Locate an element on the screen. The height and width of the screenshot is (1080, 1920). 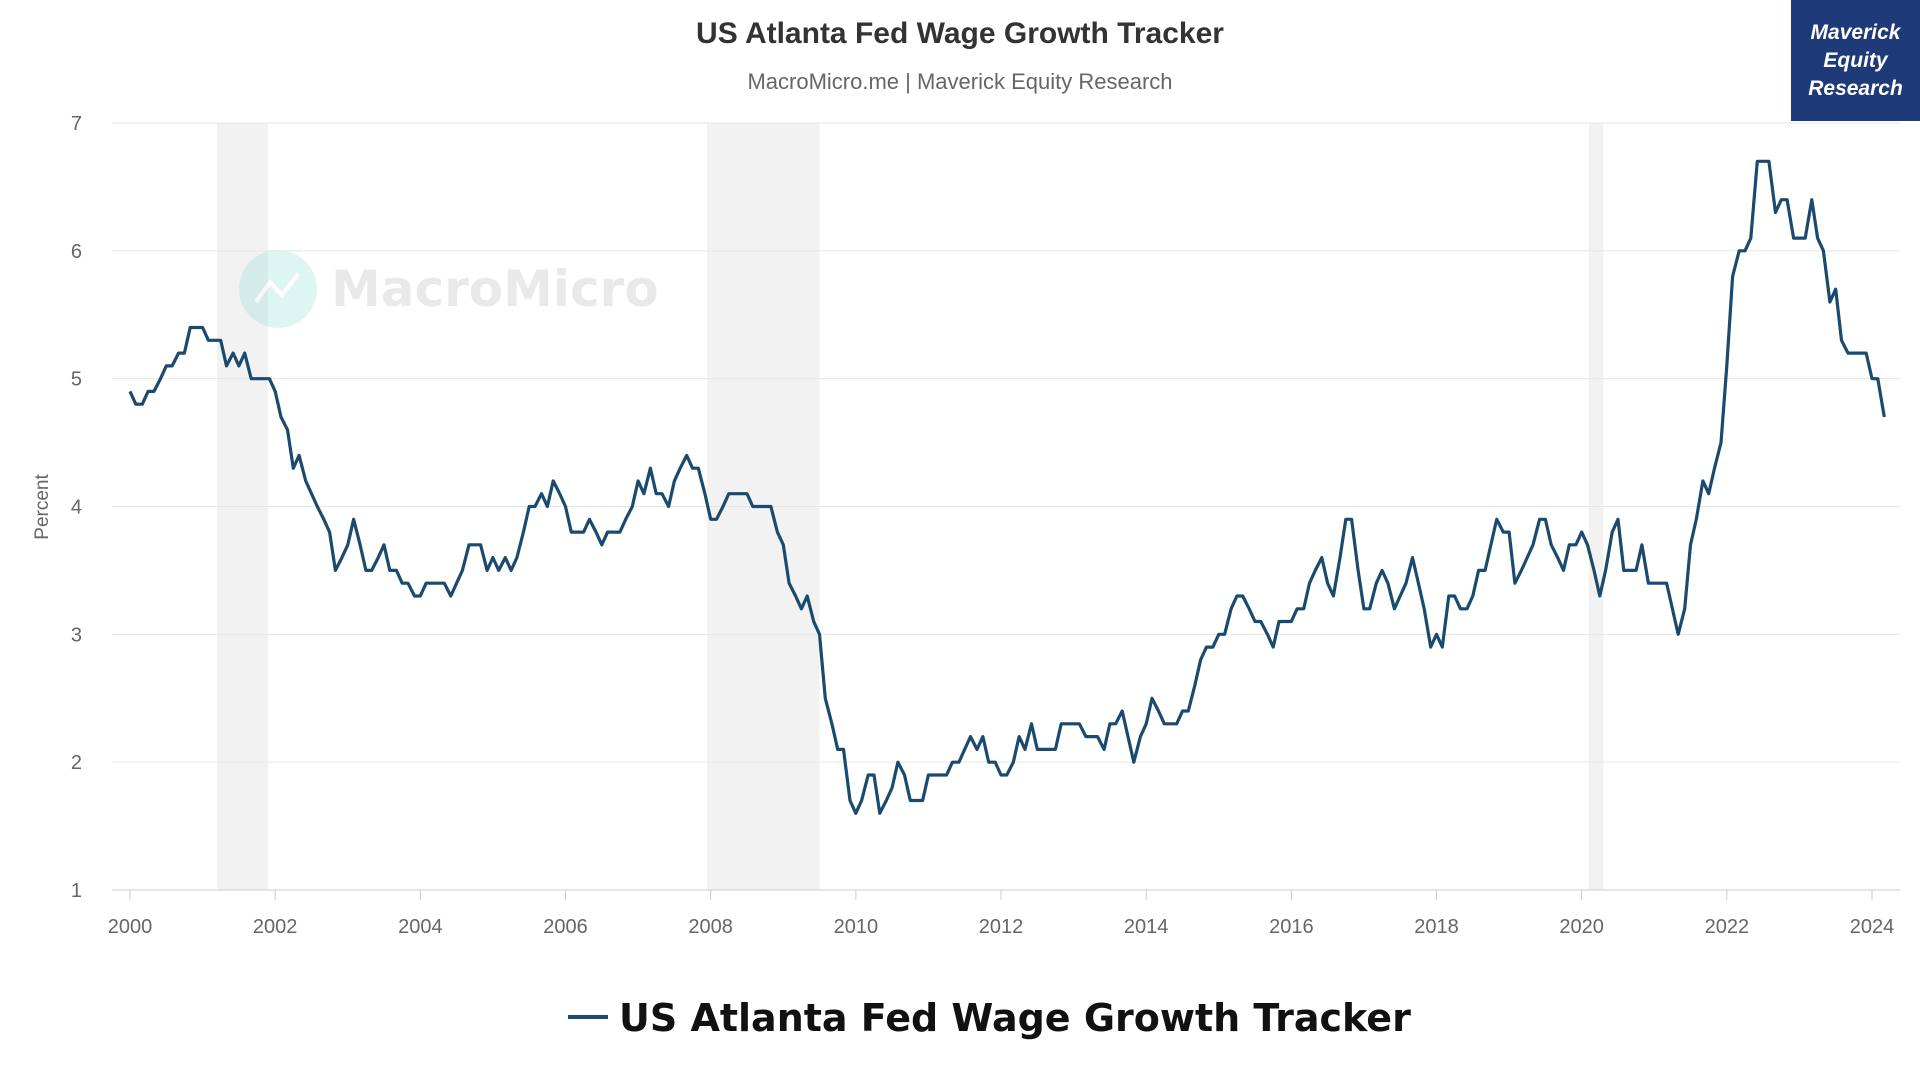
x-tick-label: 2024 is located at coordinates (1872, 927).